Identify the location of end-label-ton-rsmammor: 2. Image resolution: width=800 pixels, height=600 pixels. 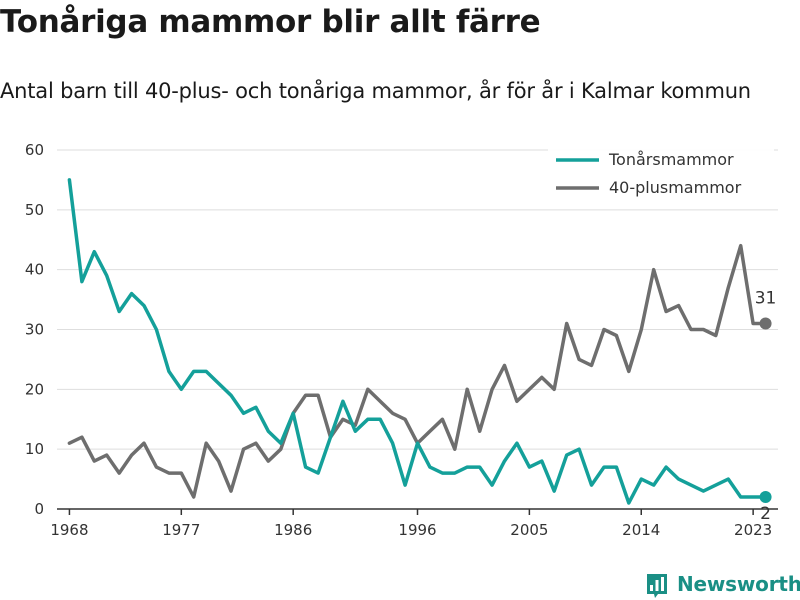
(765, 514).